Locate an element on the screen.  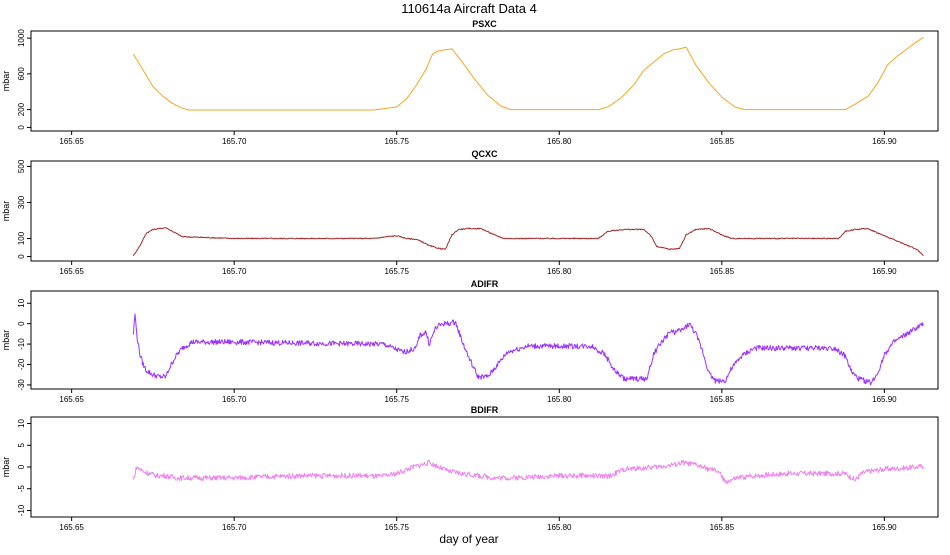
y-tick-label: -20 is located at coordinates (21, 364).